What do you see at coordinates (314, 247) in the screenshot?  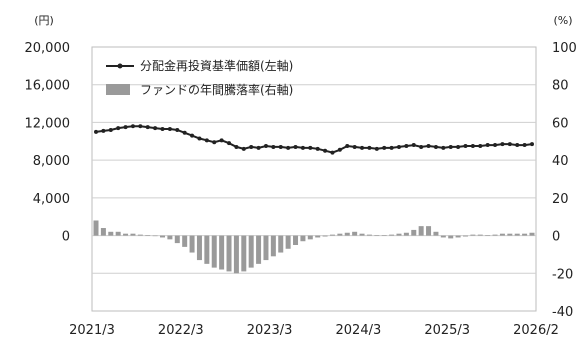 I see `bar-series` at bounding box center [314, 247].